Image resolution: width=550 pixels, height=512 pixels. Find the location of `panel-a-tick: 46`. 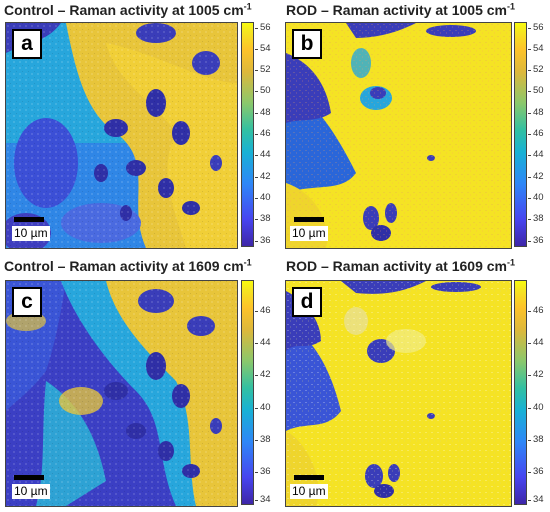

panel-a-tick: 46 is located at coordinates (263, 133).